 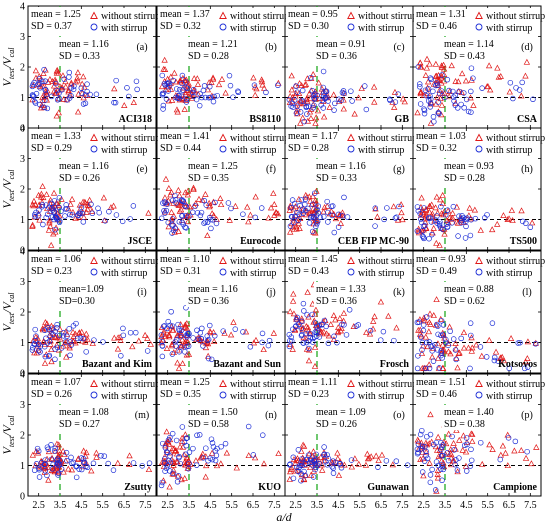 What do you see at coordinates (479, 383) in the screenshot?
I see `legend-triangle-icon` at bounding box center [479, 383].